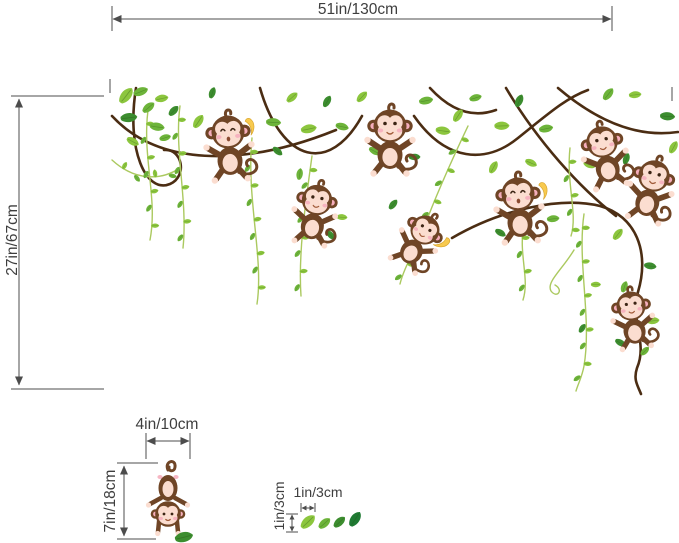  What do you see at coordinates (390, 140) in the screenshot?
I see `monkey-top-center` at bounding box center [390, 140].